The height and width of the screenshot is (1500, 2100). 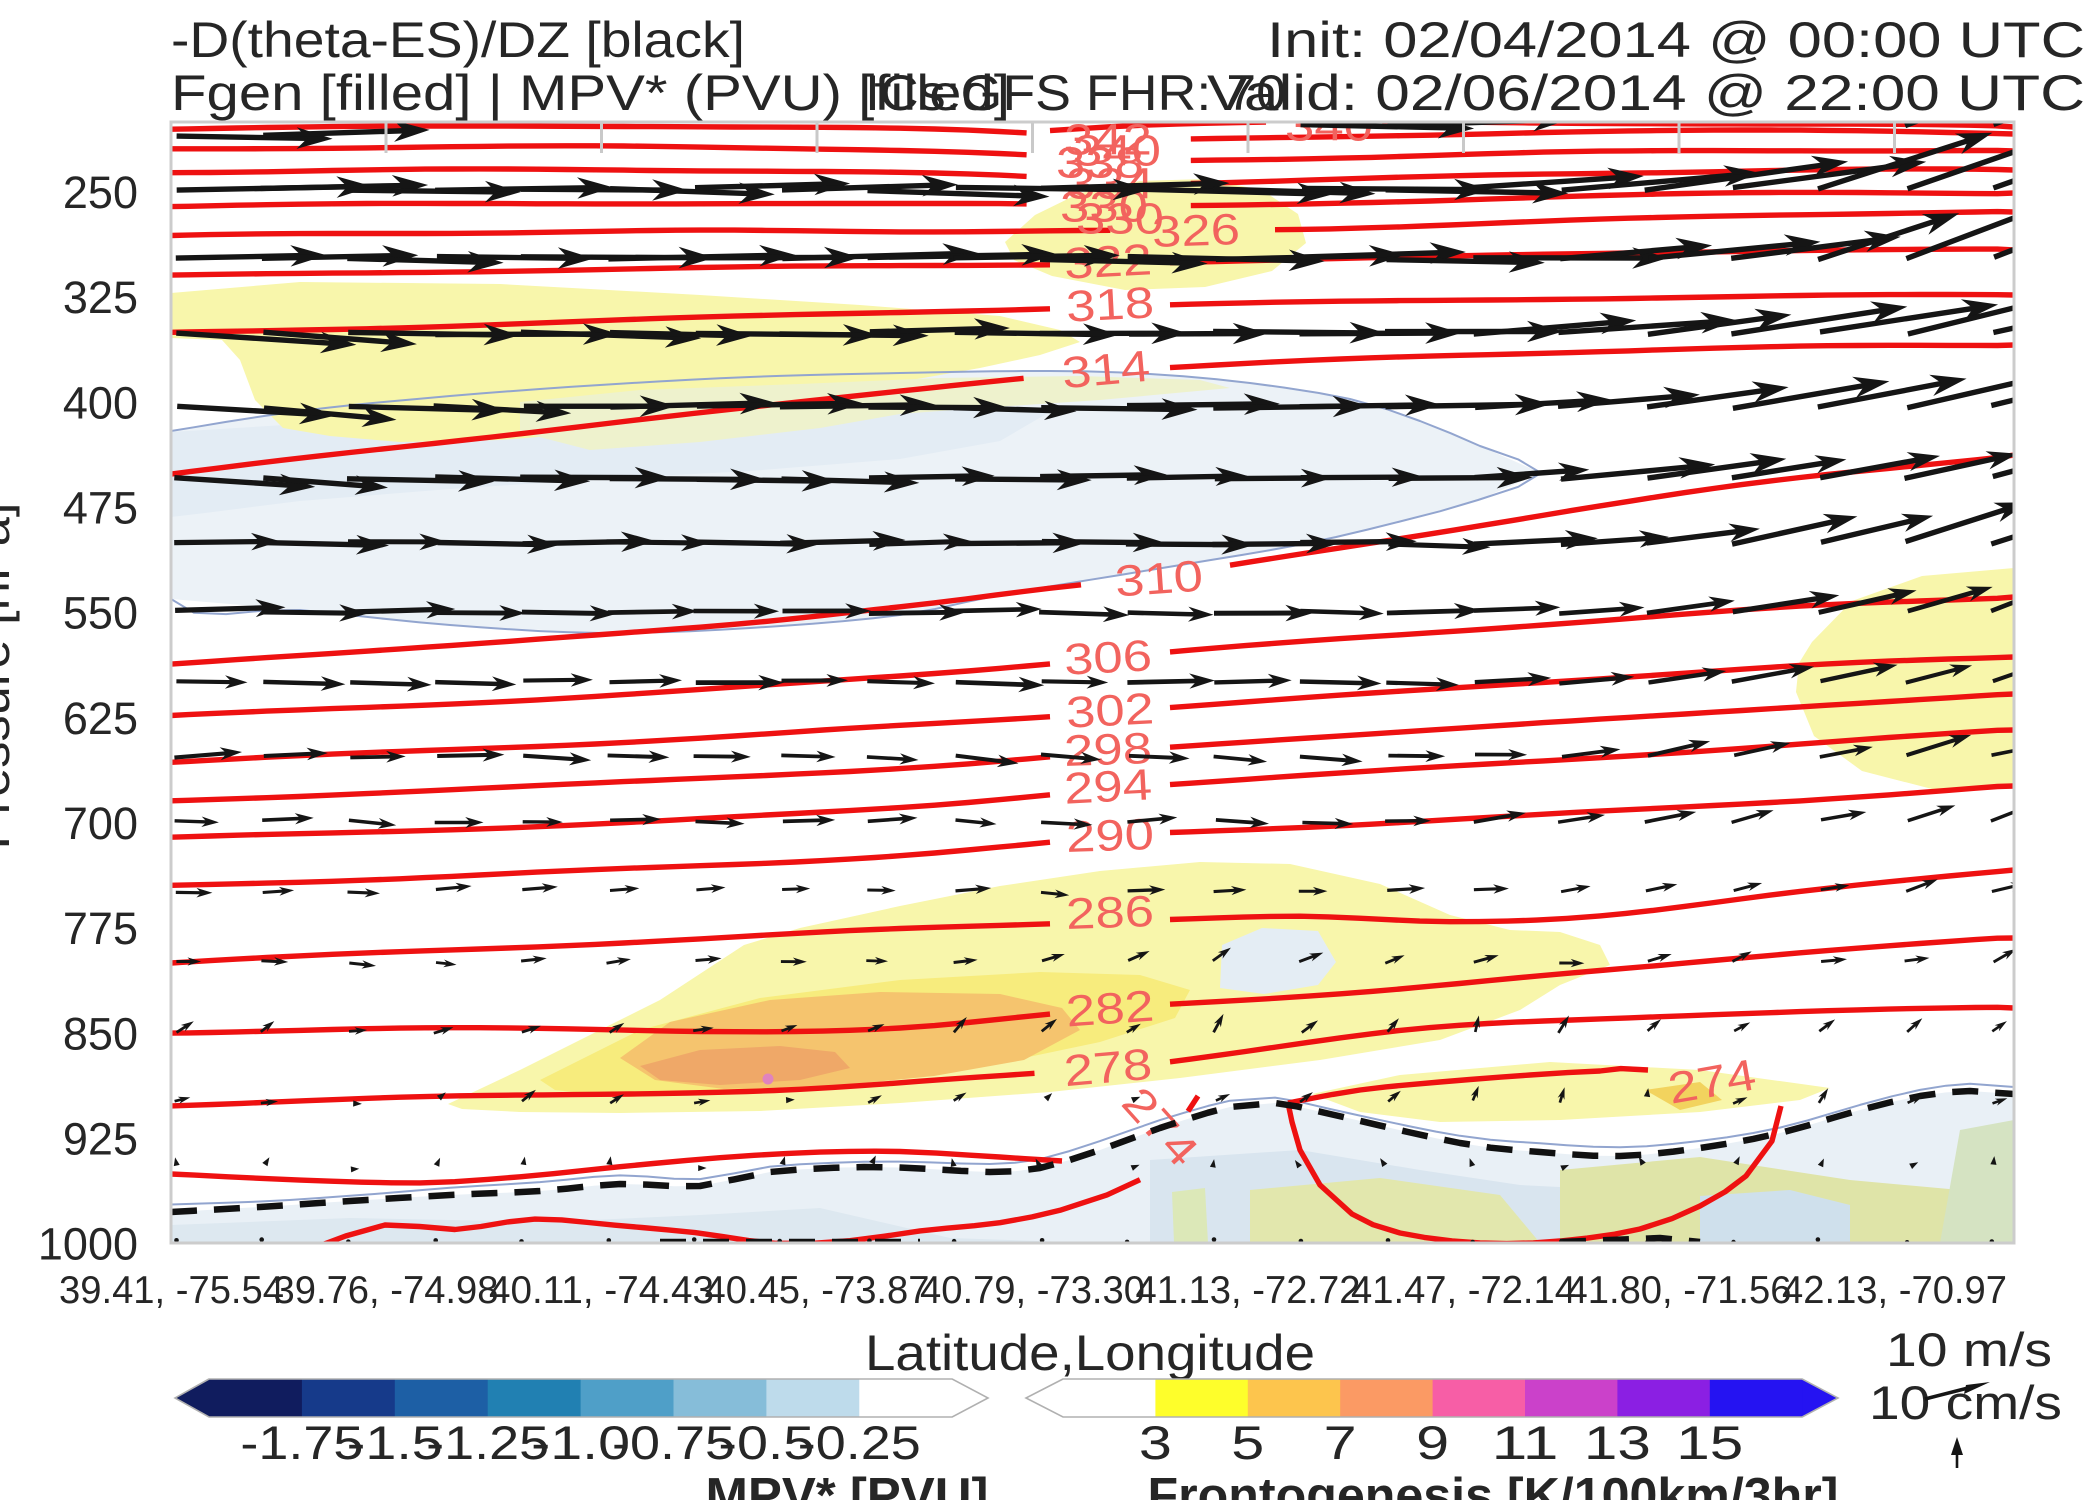 I want to click on svg-text: -1.0, so click(x=580, y=1442).